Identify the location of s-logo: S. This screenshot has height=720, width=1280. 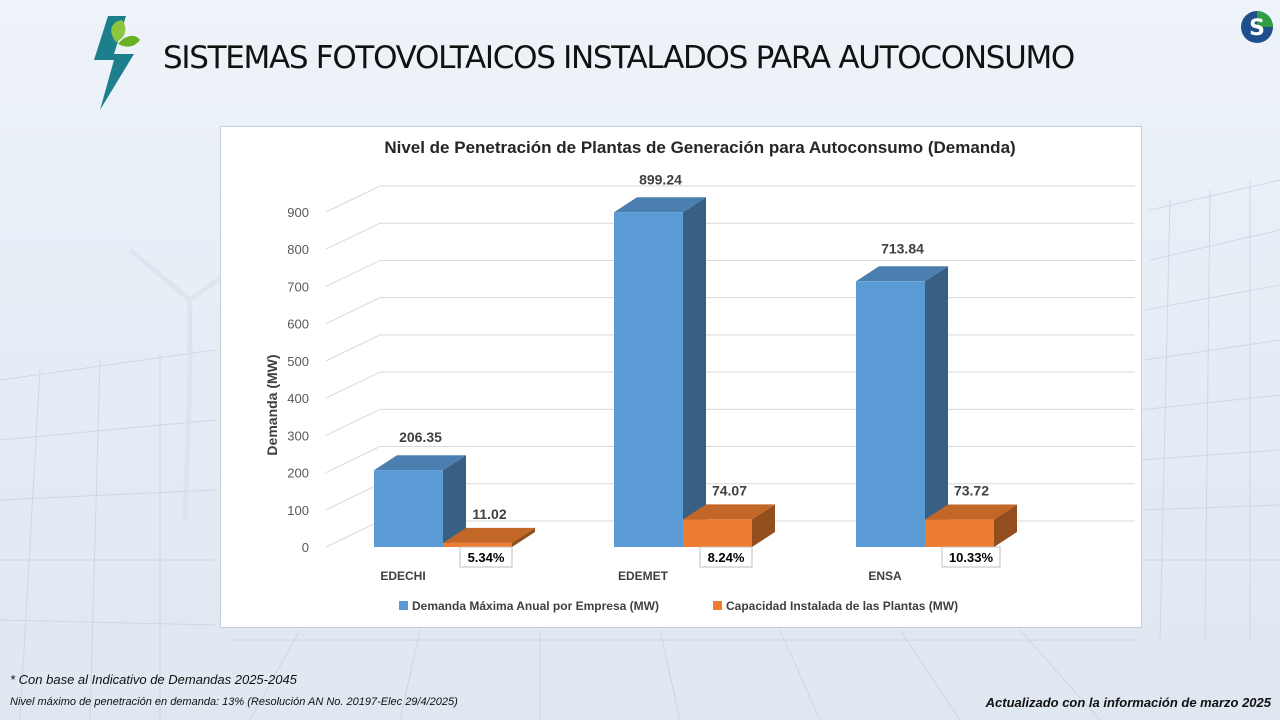
(1257, 29).